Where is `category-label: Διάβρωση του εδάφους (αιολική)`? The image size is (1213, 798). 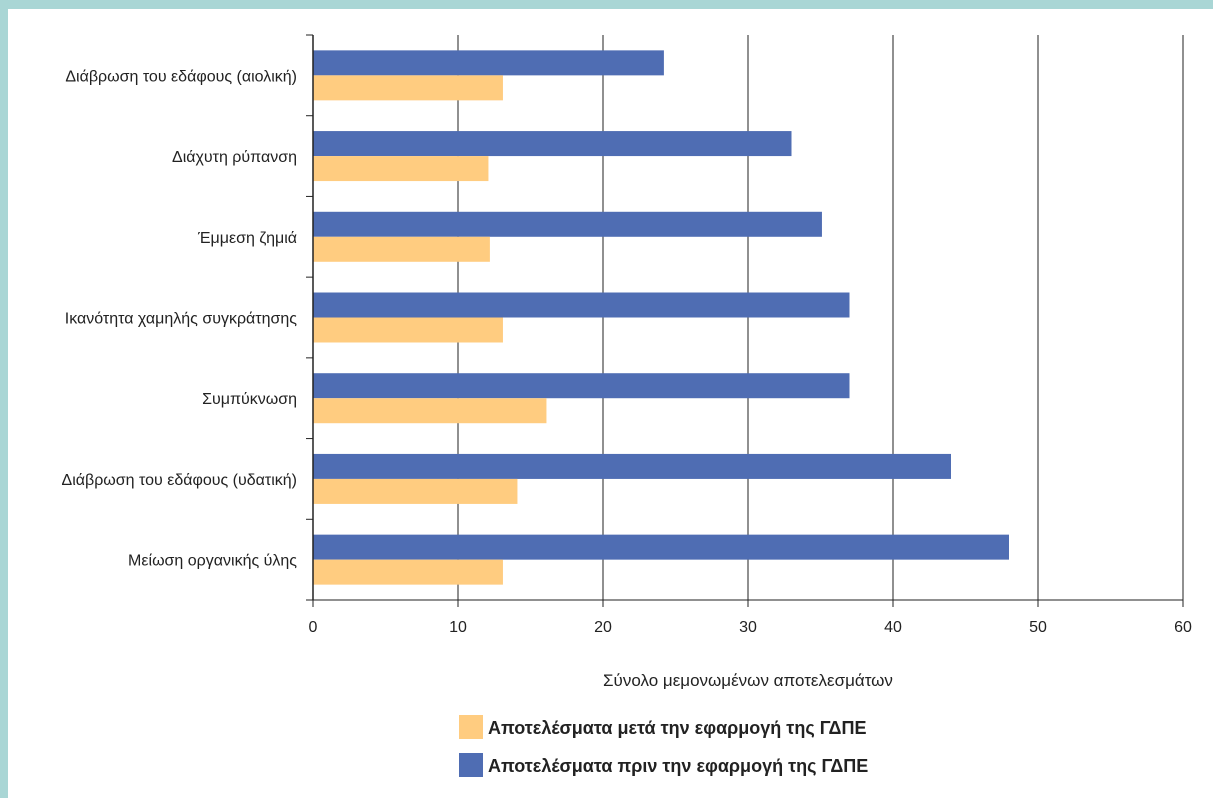
category-label: Διάβρωση του εδάφους (αιολική) is located at coordinates (181, 76).